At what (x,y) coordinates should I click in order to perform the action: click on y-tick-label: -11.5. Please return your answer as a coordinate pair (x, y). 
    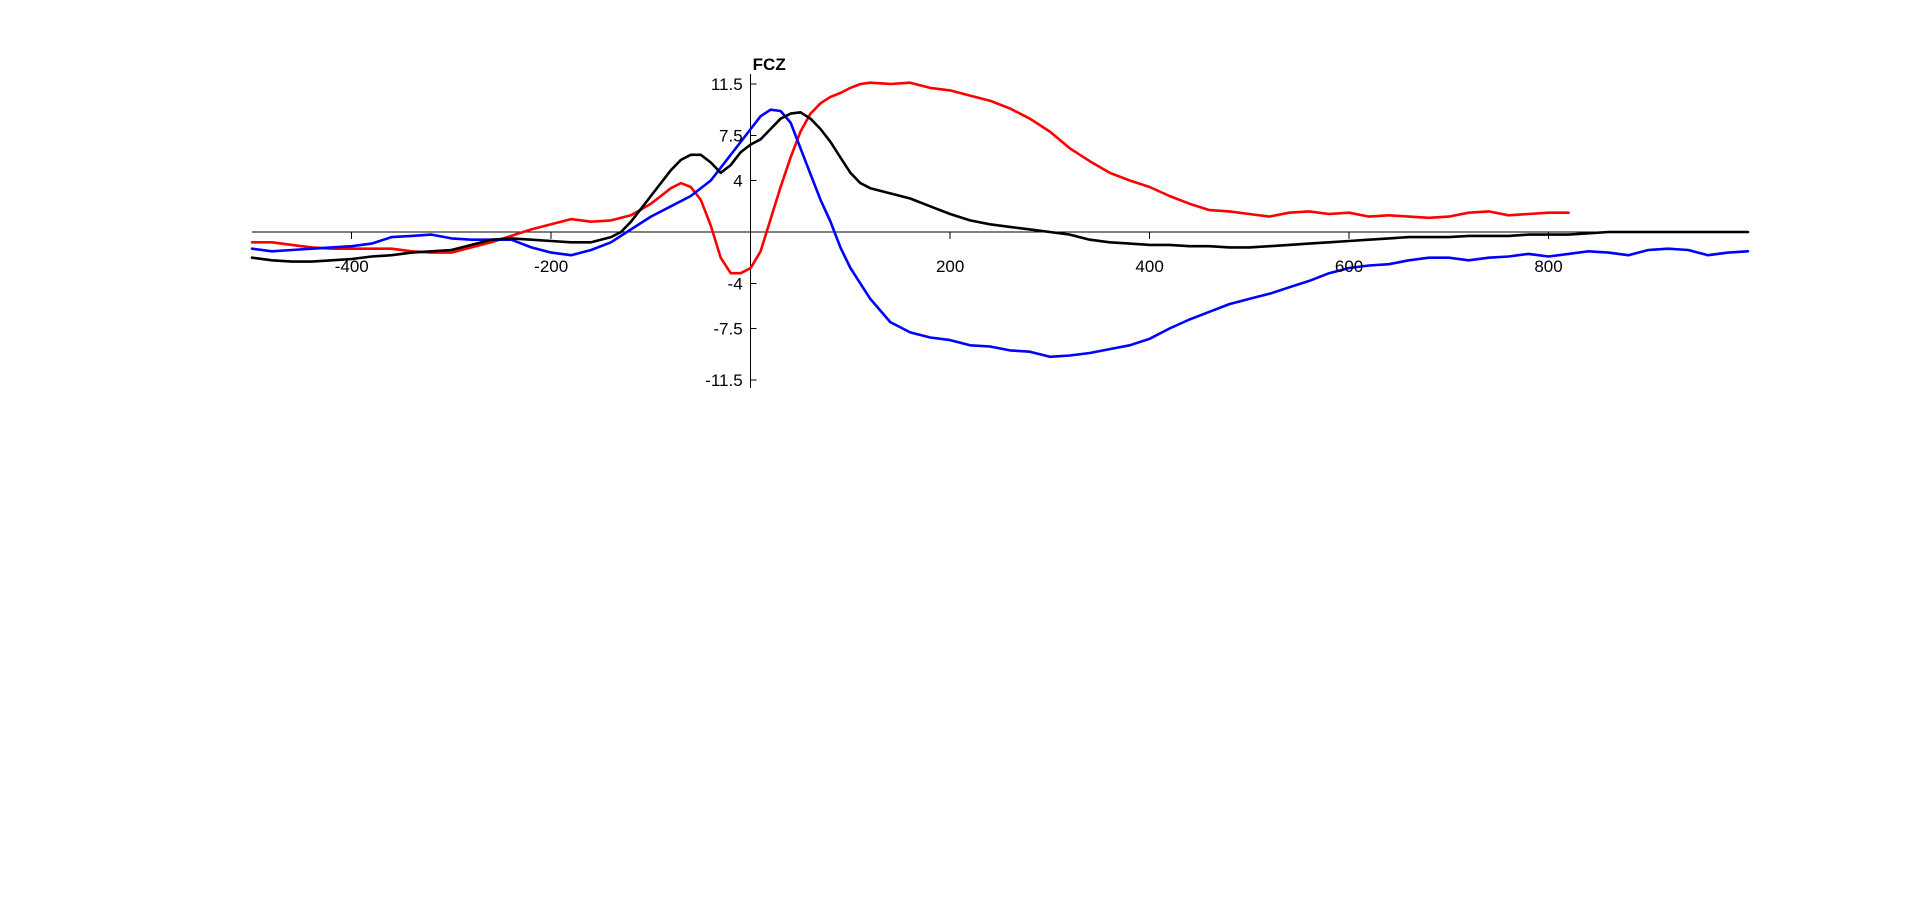
    Looking at the image, I should click on (724, 380).